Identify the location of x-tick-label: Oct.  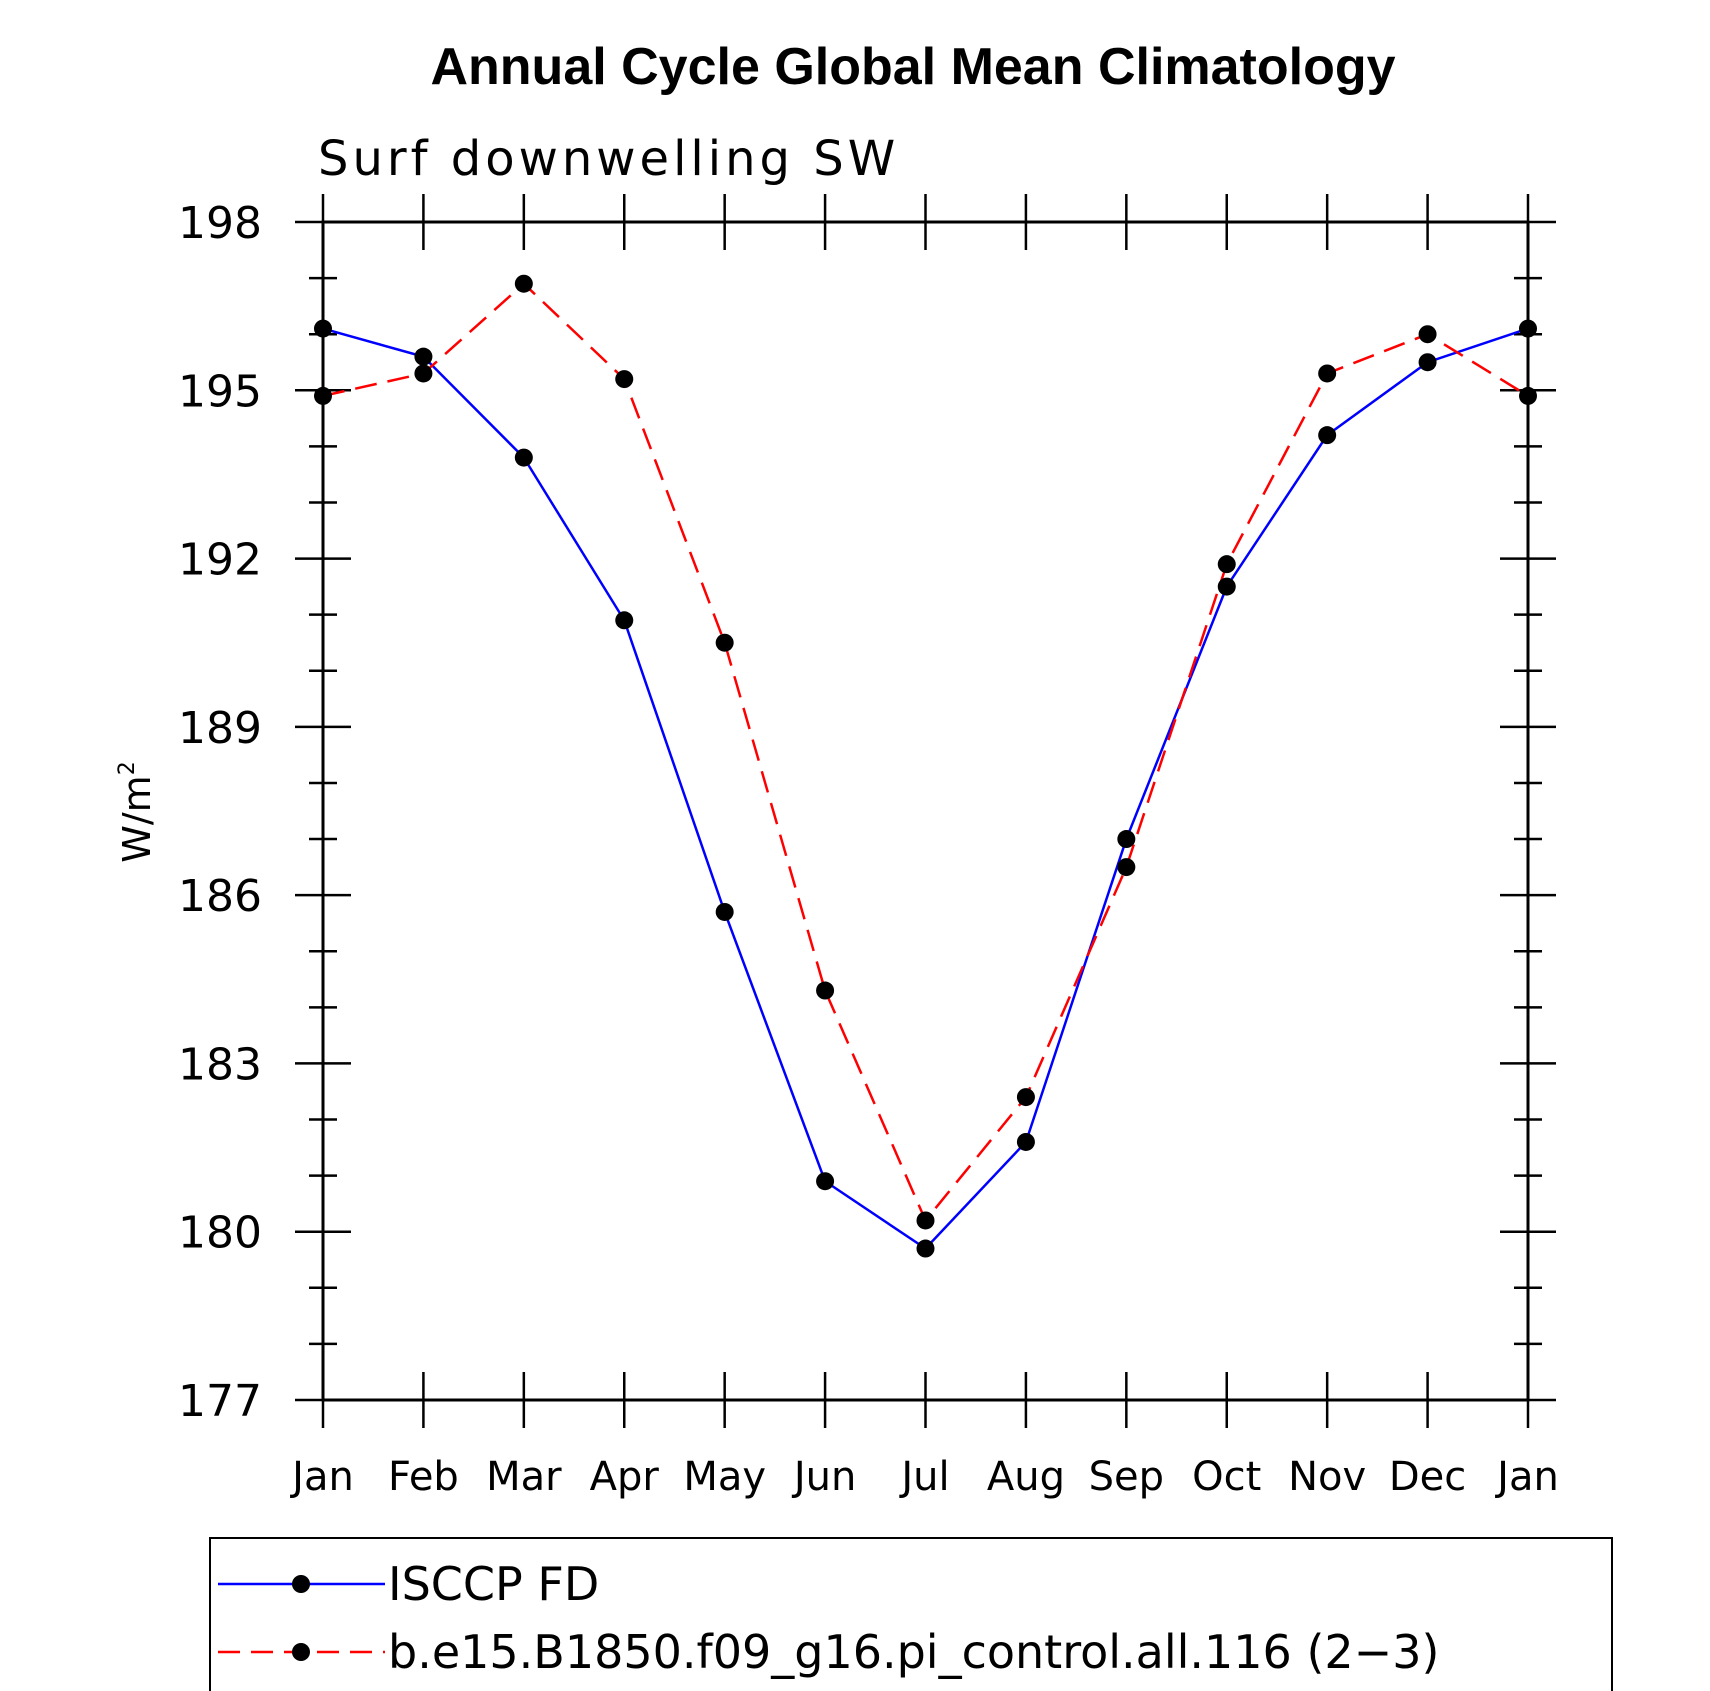
(1226, 1477).